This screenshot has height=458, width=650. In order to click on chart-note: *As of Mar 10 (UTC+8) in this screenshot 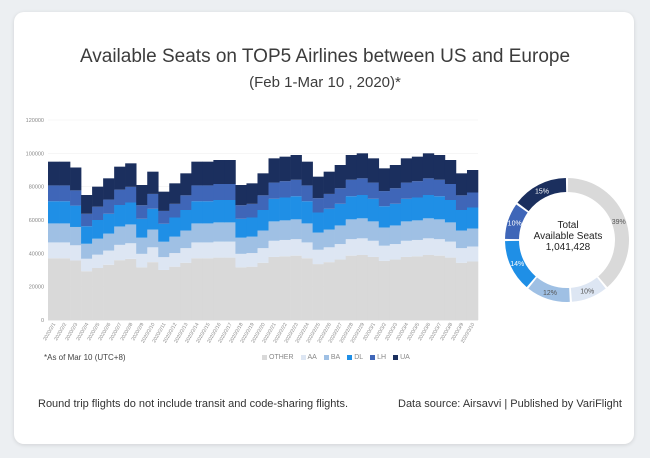, I will do `click(85, 357)`.